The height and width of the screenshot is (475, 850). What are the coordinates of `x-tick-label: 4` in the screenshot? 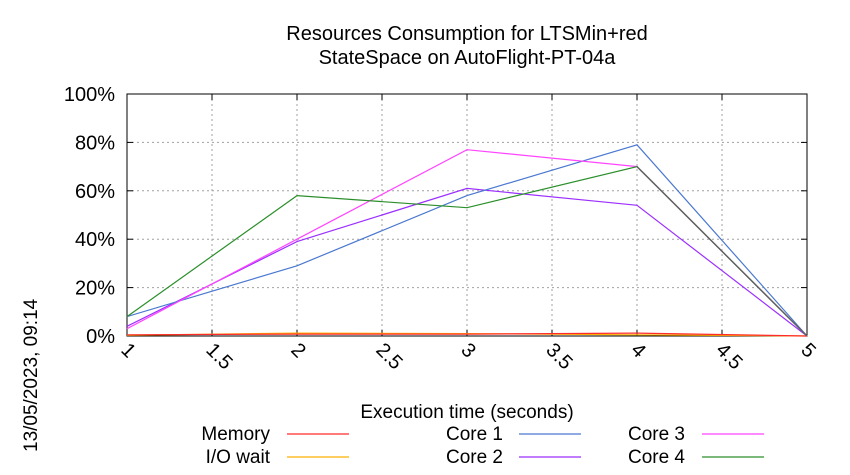 It's located at (637, 350).